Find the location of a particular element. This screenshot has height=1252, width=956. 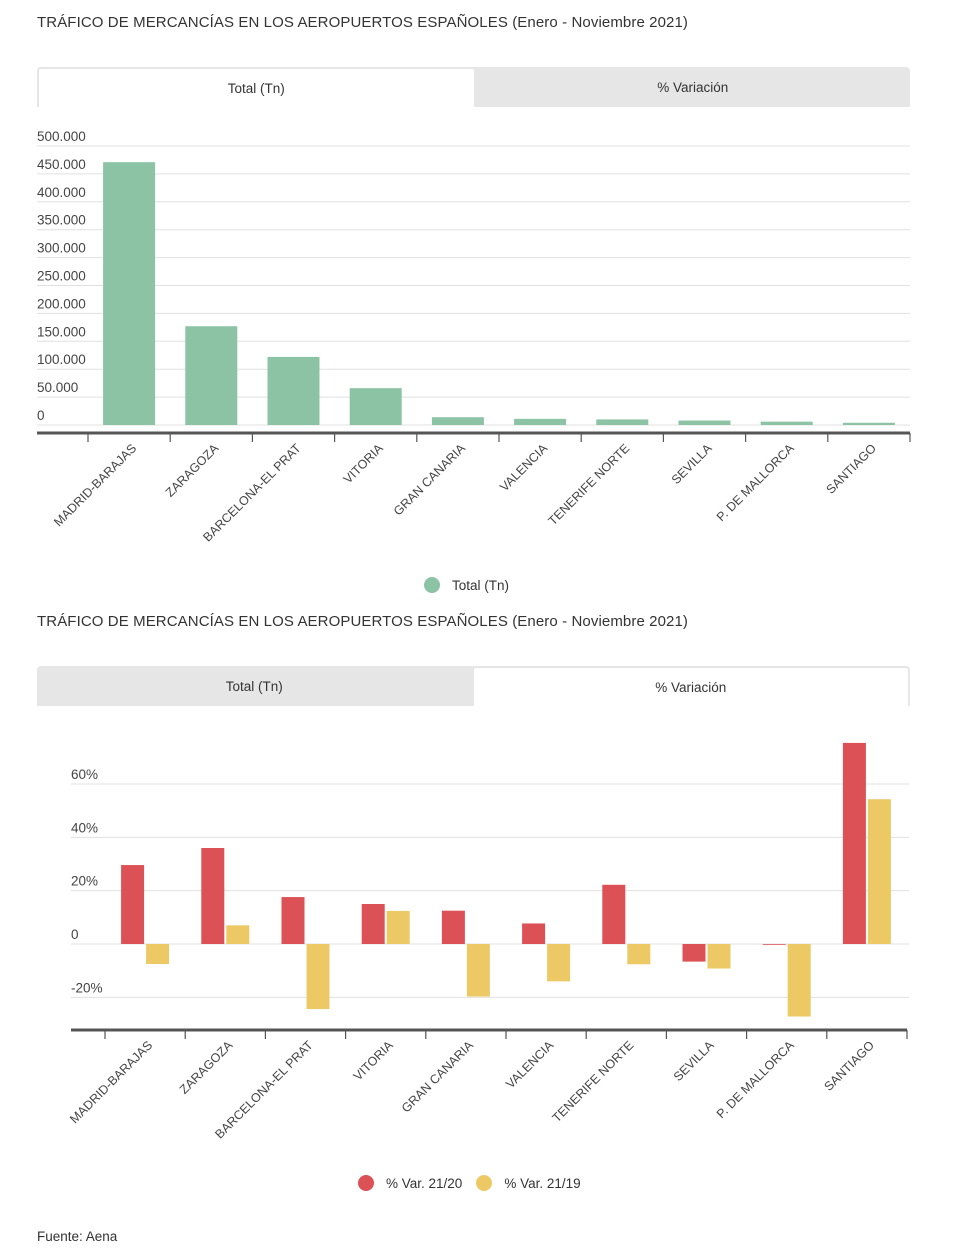

chart2-tabs: Total (Tn) % Variación is located at coordinates (473, 686).